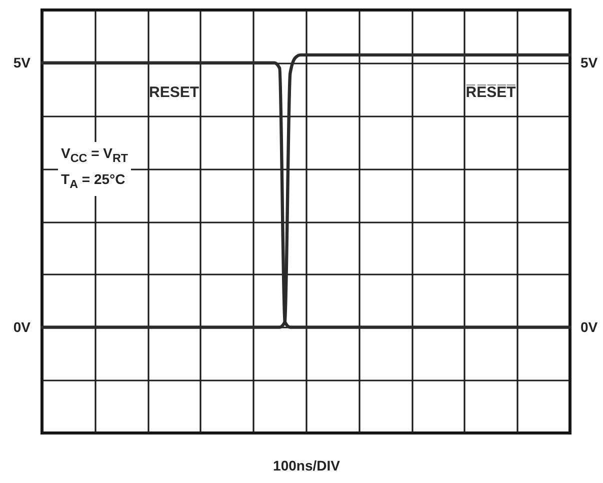 The width and height of the screenshot is (603, 483). What do you see at coordinates (93, 181) in the screenshot?
I see `annotation: T$_{A}$ = 25°C` at bounding box center [93, 181].